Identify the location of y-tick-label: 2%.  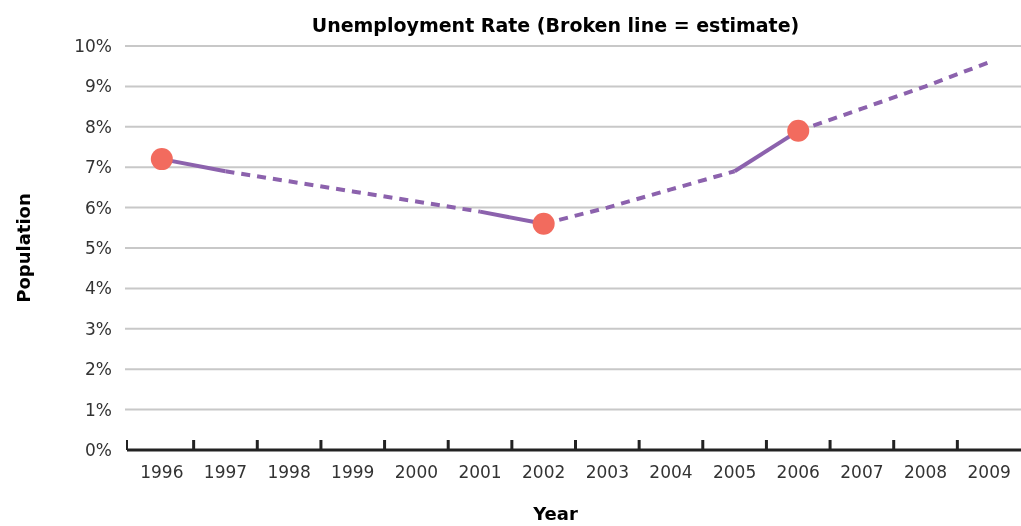
(98, 369).